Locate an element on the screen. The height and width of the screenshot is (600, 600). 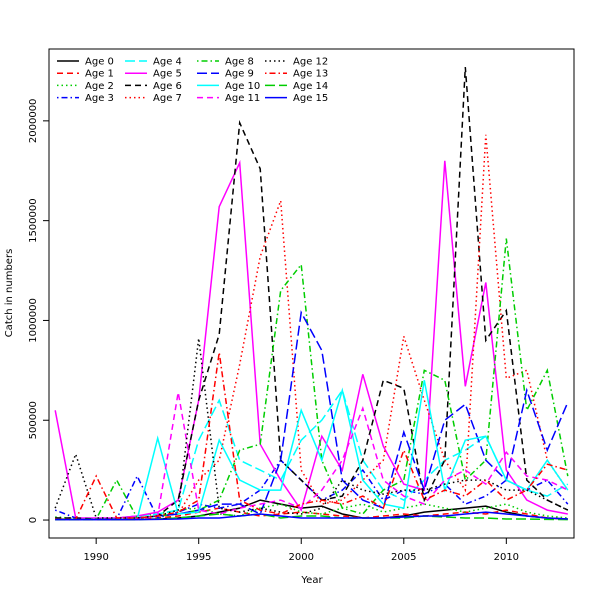
y-tick-label: 2000000 is located at coordinates (33, 121).